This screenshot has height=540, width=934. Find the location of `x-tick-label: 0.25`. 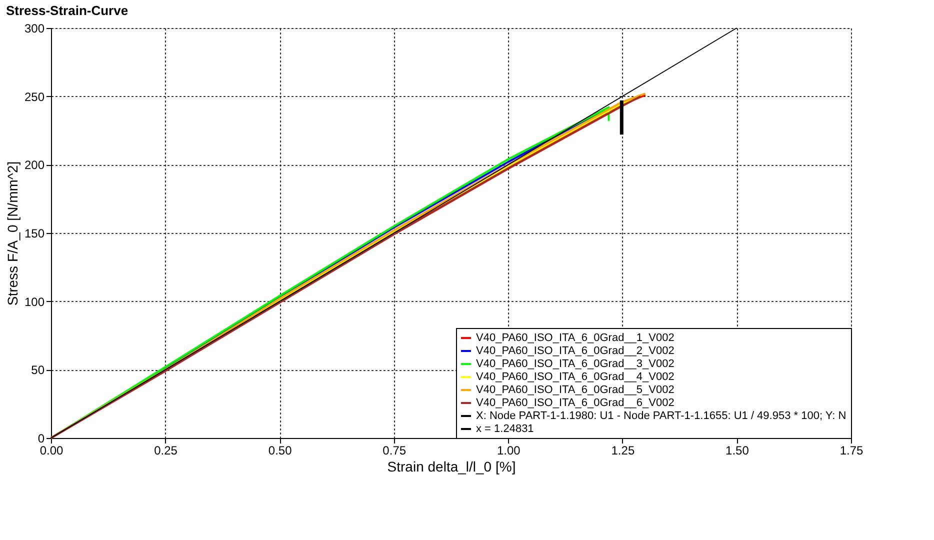

x-tick-label: 0.25 is located at coordinates (166, 451).